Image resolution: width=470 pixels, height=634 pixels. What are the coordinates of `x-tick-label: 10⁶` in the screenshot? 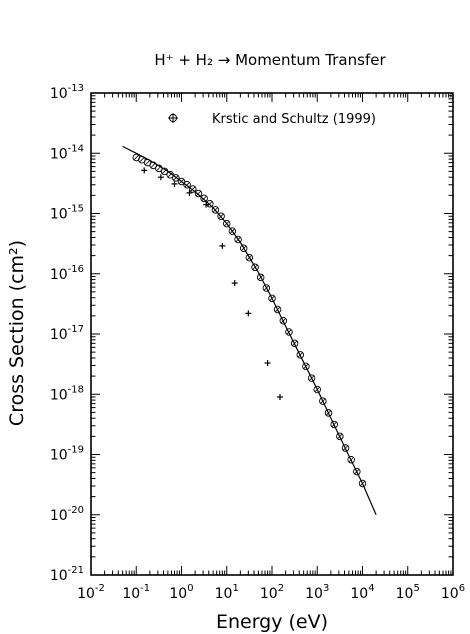 It's located at (453, 592).